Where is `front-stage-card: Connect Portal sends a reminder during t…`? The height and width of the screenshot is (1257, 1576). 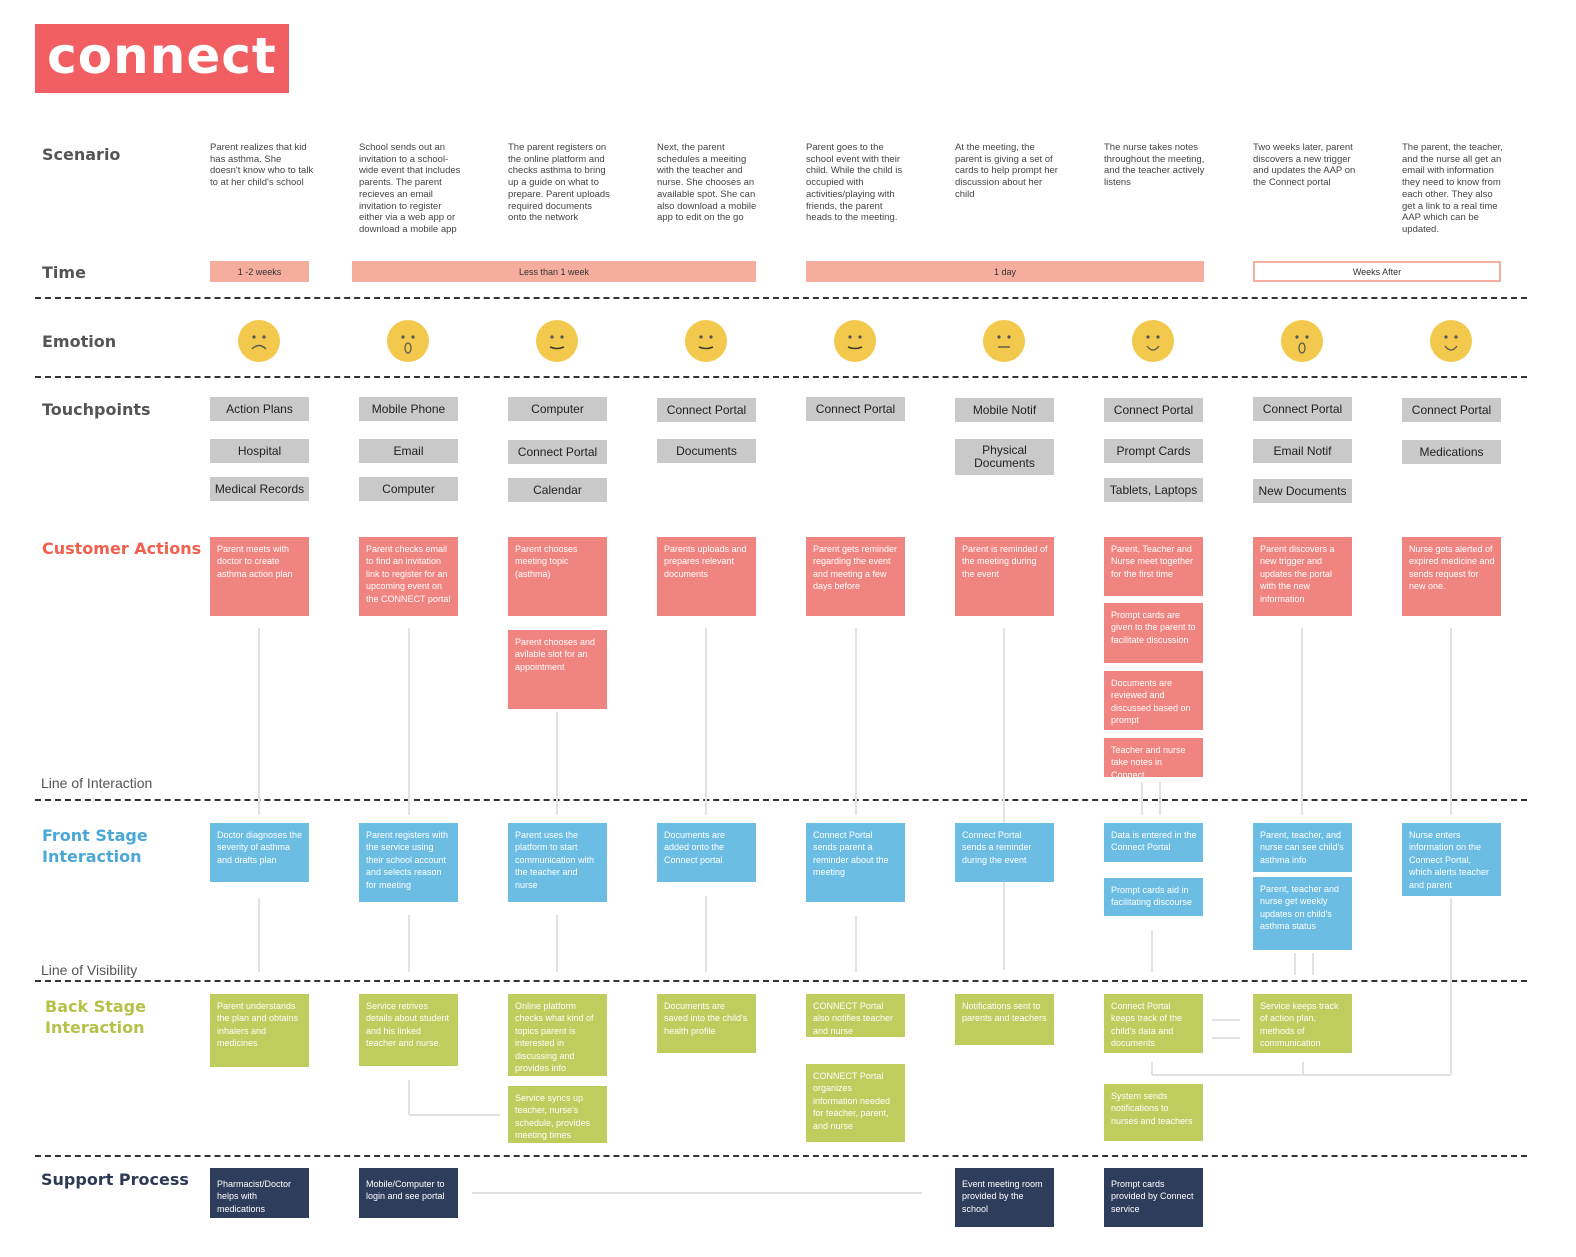
front-stage-card: Connect Portal sends a reminder during t… is located at coordinates (1004, 852).